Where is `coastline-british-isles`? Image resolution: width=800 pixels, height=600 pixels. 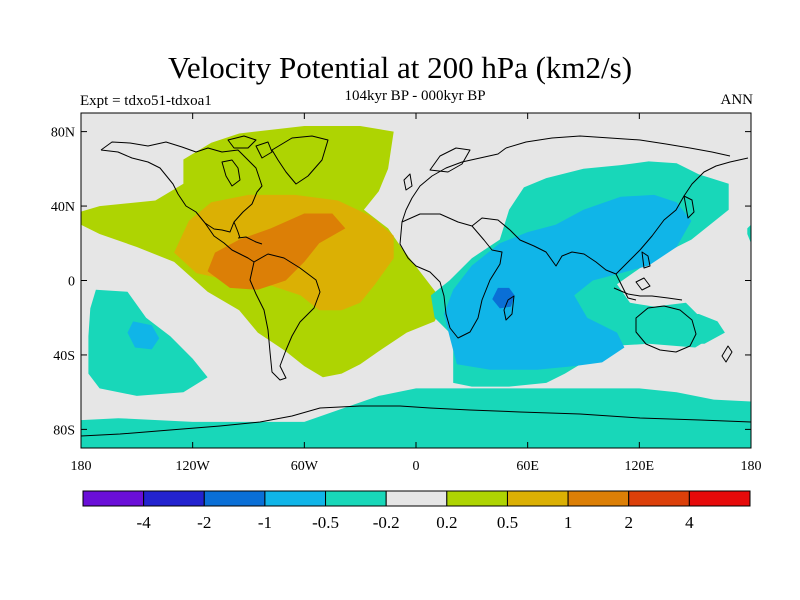 coastline-british-isles is located at coordinates (408, 182).